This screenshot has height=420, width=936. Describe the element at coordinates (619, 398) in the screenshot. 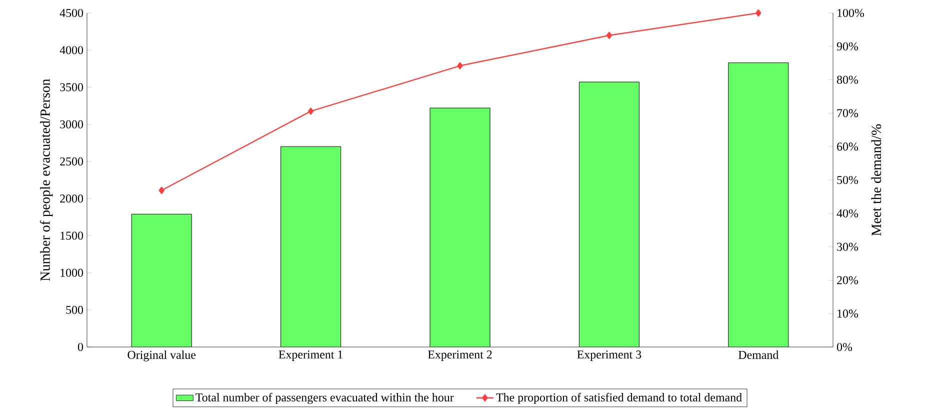

I see `legend-label: The proportion of satisfied demand to total demand` at that location.